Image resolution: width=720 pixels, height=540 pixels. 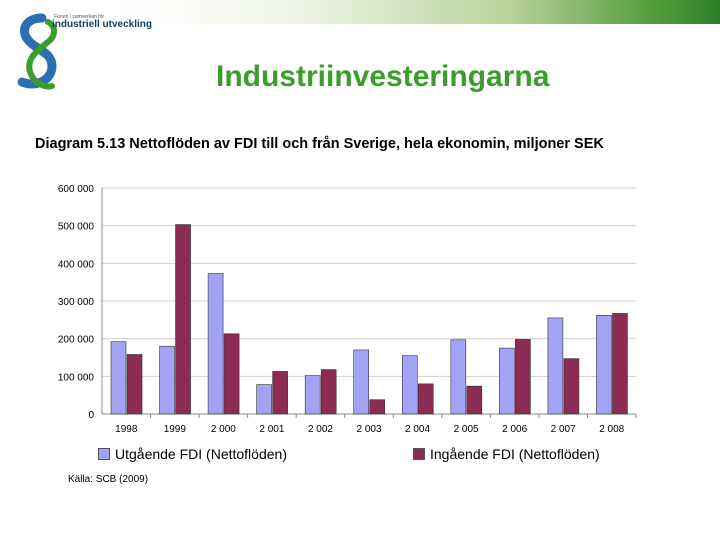 I want to click on x-tick-label: 2 004, so click(x=417, y=429).